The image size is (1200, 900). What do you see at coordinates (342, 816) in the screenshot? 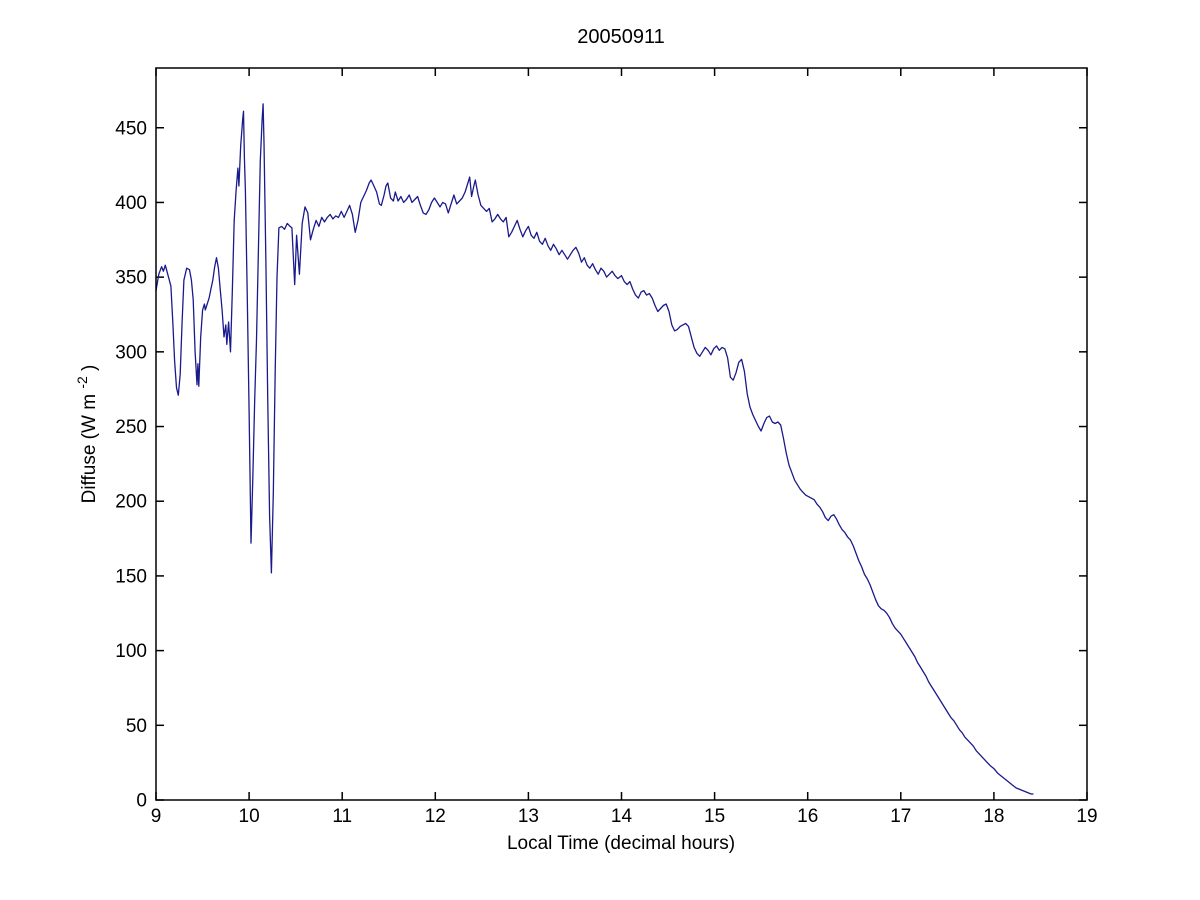
I see `x-tick-label: 11` at bounding box center [342, 816].